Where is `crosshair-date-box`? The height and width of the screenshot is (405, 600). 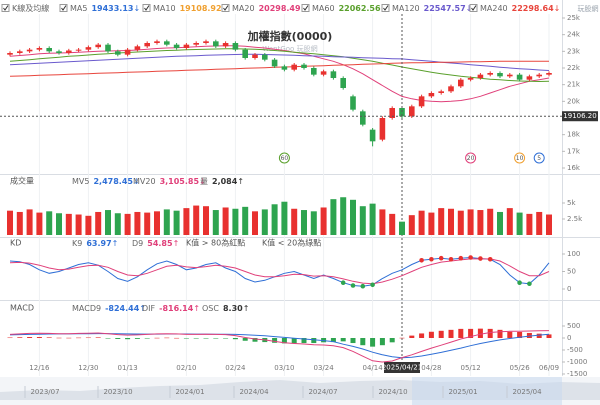
crosshair-date-box is located at coordinates (402, 367).